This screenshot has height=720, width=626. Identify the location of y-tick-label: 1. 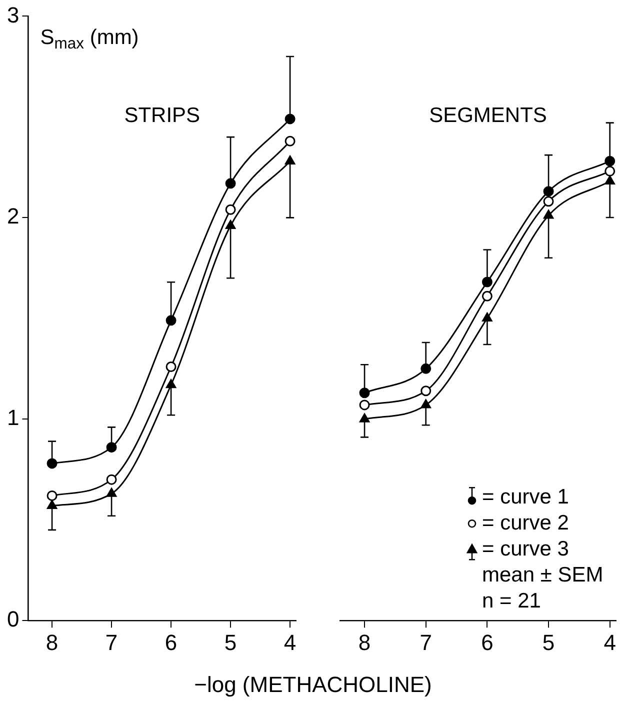
(13, 417).